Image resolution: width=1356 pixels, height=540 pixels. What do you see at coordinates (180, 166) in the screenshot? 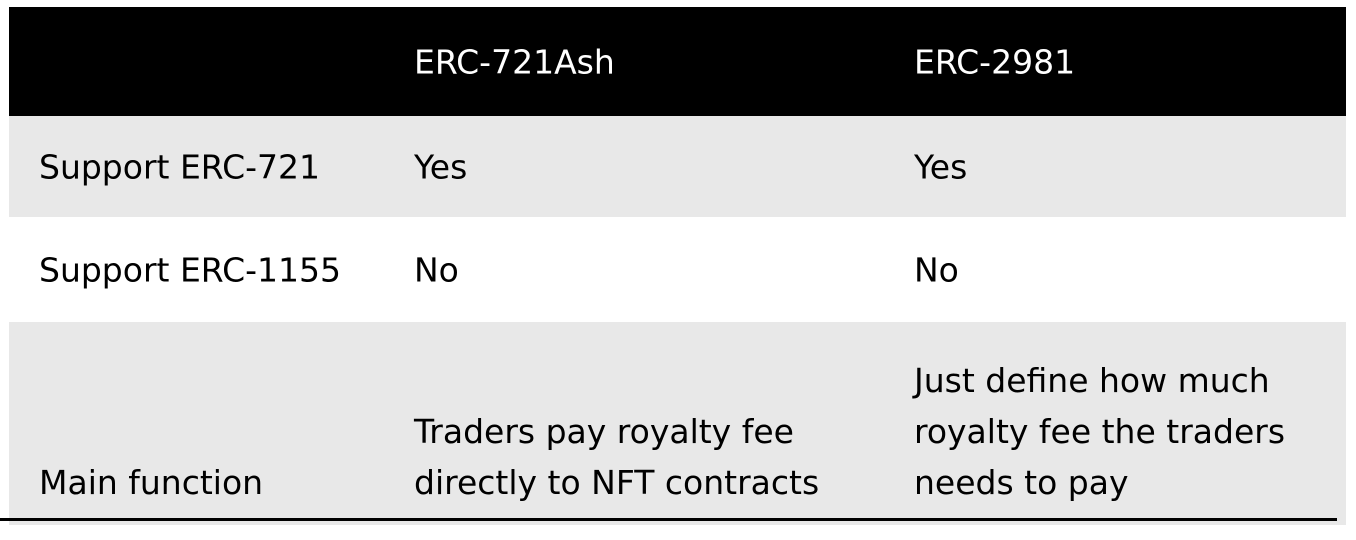
I see `row-label: Support ERC-721` at bounding box center [180, 166].